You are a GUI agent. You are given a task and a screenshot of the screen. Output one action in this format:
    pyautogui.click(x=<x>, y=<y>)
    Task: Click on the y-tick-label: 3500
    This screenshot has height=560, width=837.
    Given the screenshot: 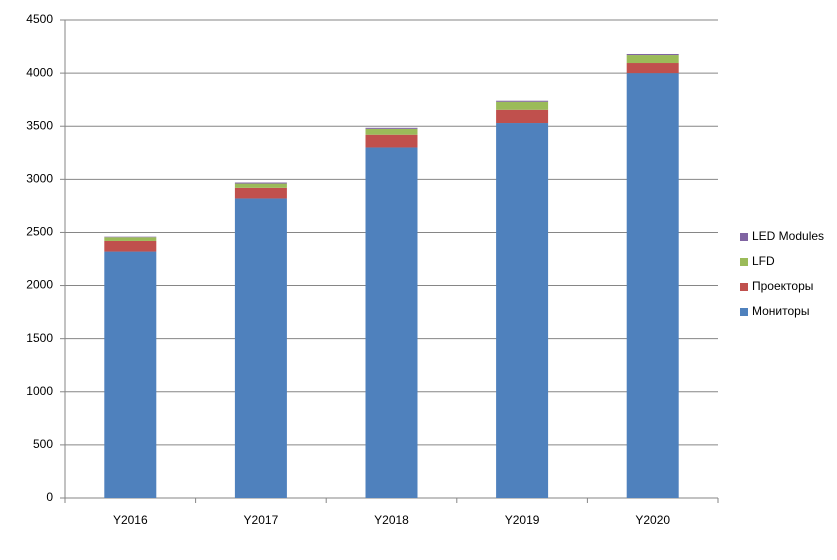 What is the action you would take?
    pyautogui.click(x=39, y=125)
    